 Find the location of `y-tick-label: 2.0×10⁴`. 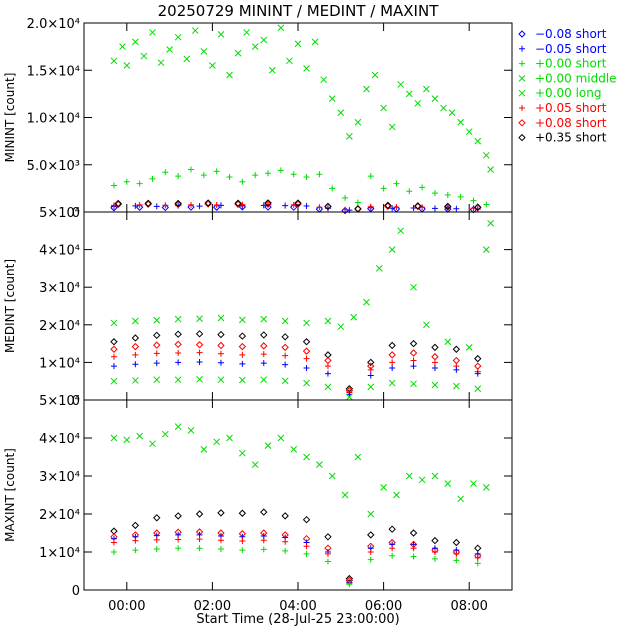

y-tick-label: 2.0×10⁴ is located at coordinates (53, 24).